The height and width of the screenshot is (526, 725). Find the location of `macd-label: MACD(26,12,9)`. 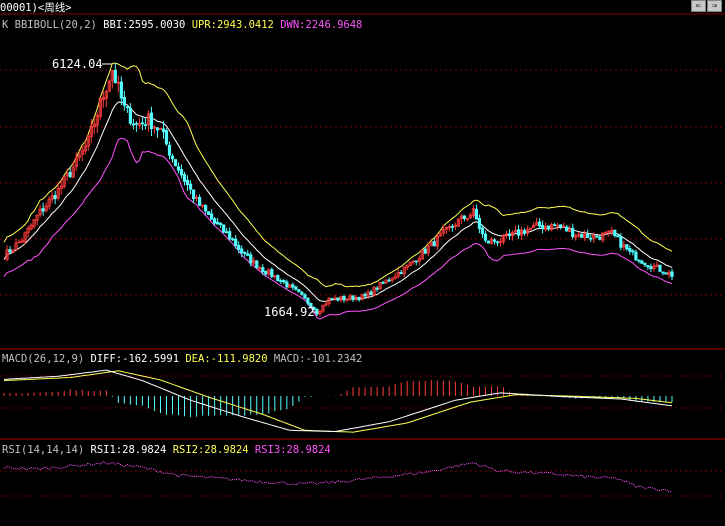

macd-label: MACD(26,12,9) is located at coordinates (43, 359).